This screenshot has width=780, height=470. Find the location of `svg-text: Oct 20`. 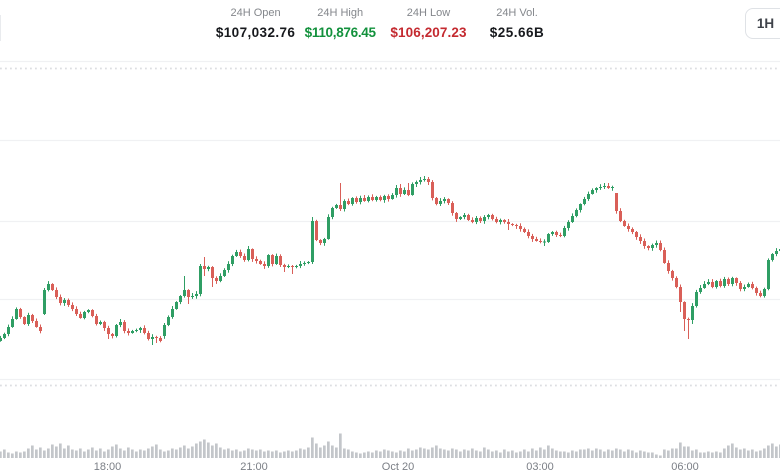

svg-text: Oct 20 is located at coordinates (398, 465).